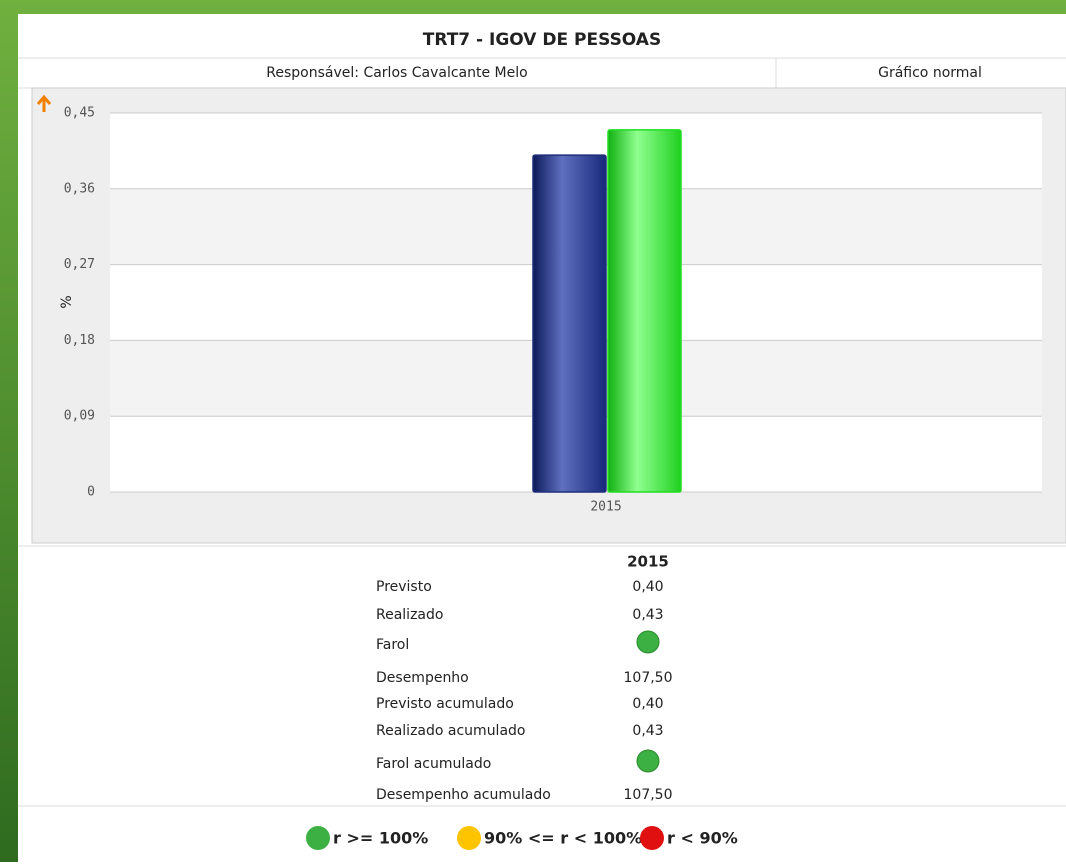 This screenshot has height=866, width=1066. What do you see at coordinates (79, 340) in the screenshot?
I see `y-tick-label: 0,18` at bounding box center [79, 340].